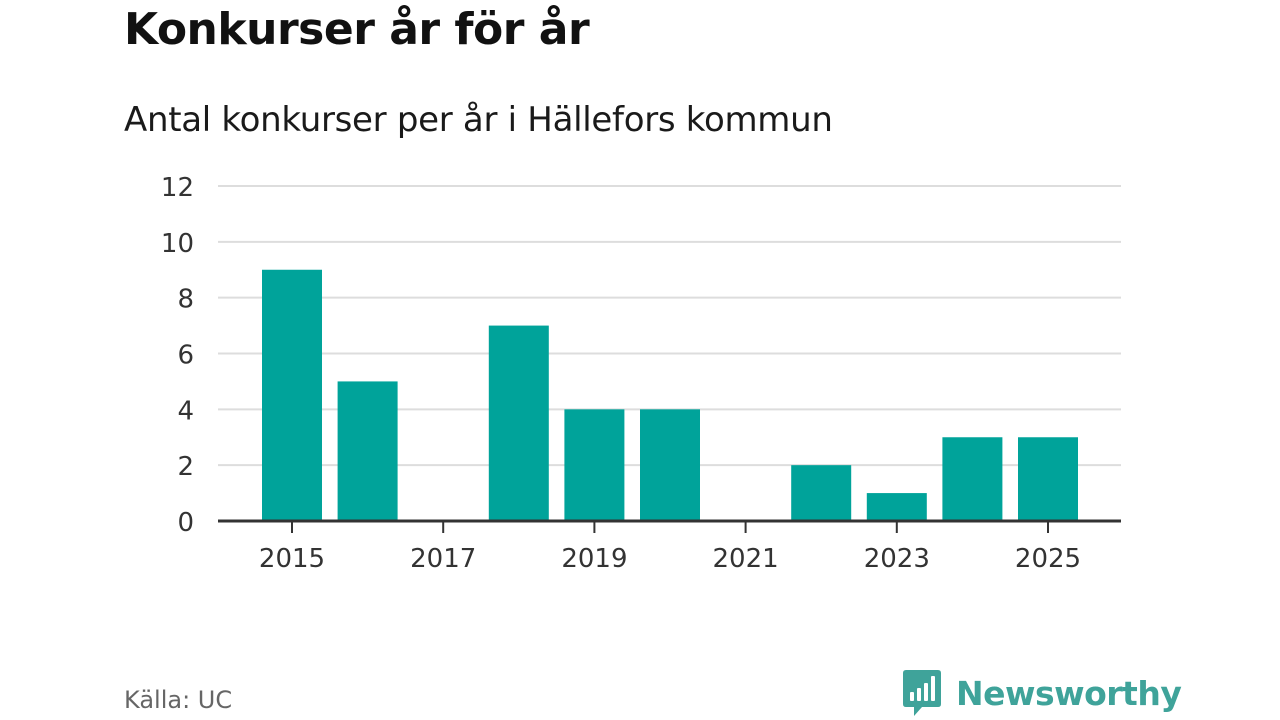 The image size is (1280, 720). What do you see at coordinates (821, 493) in the screenshot?
I see `bar-2022` at bounding box center [821, 493].